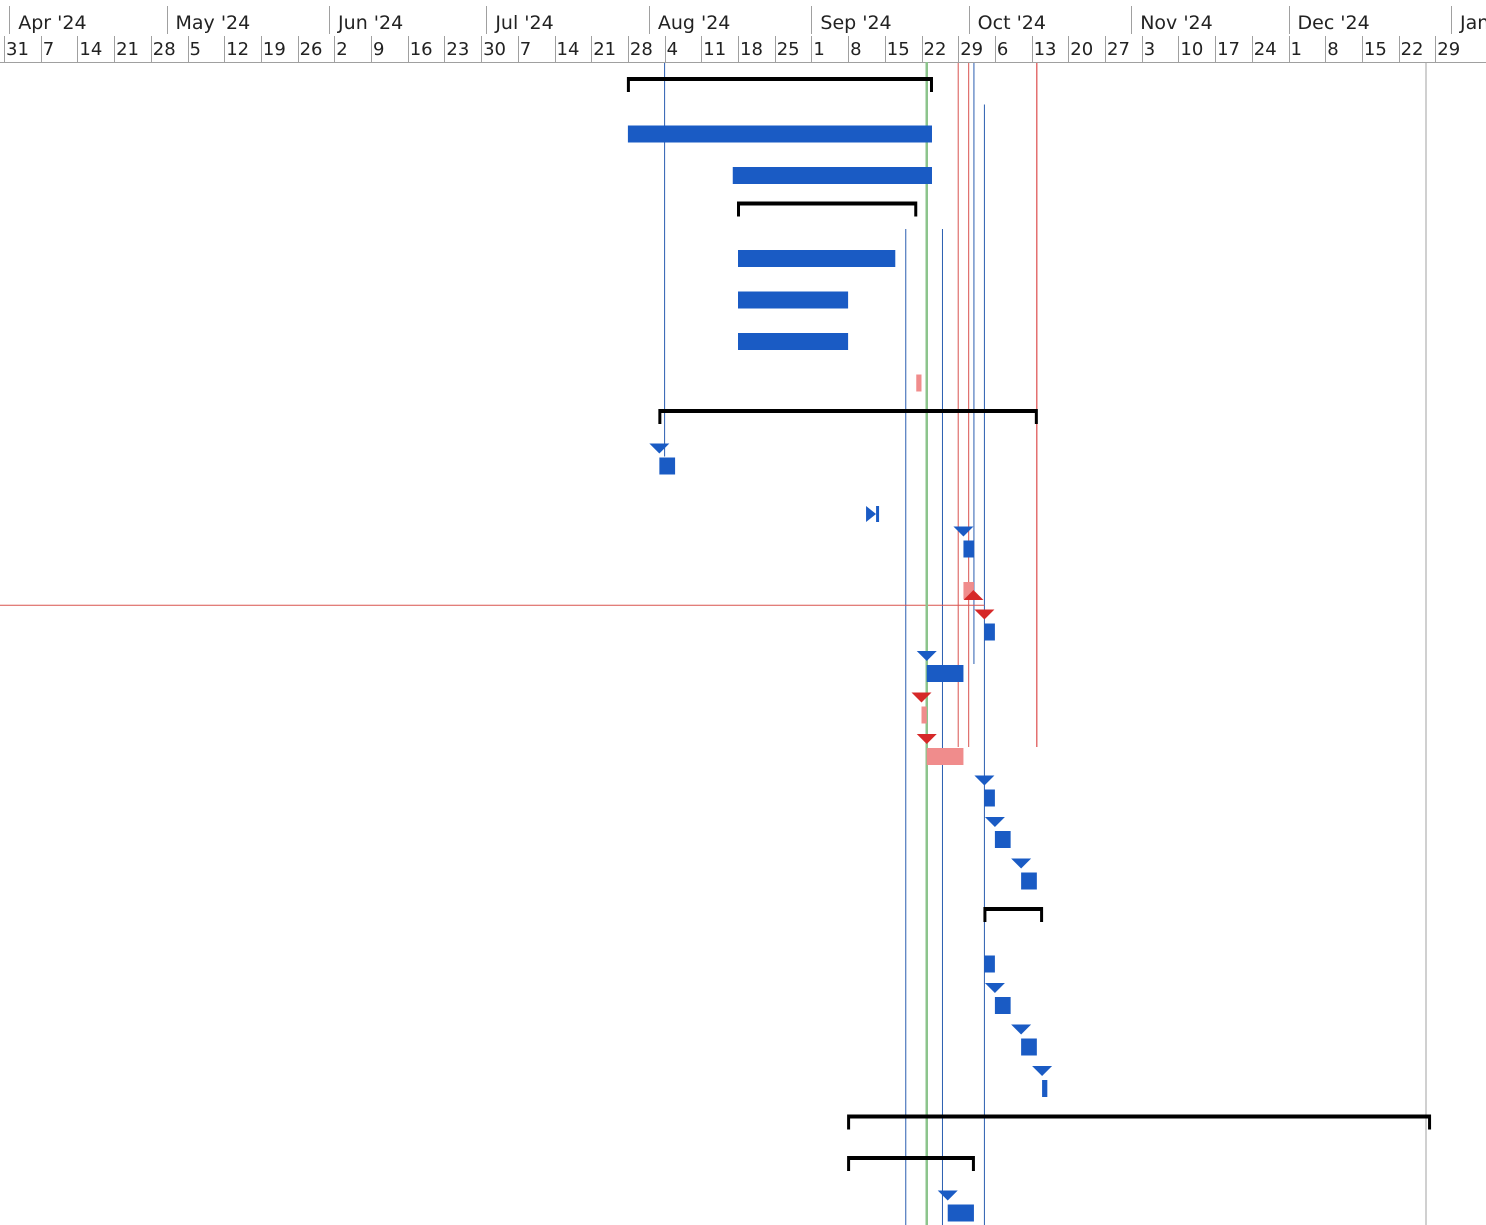 This screenshot has width=1486, height=1225. I want to click on week-label: 1, so click(819, 49).